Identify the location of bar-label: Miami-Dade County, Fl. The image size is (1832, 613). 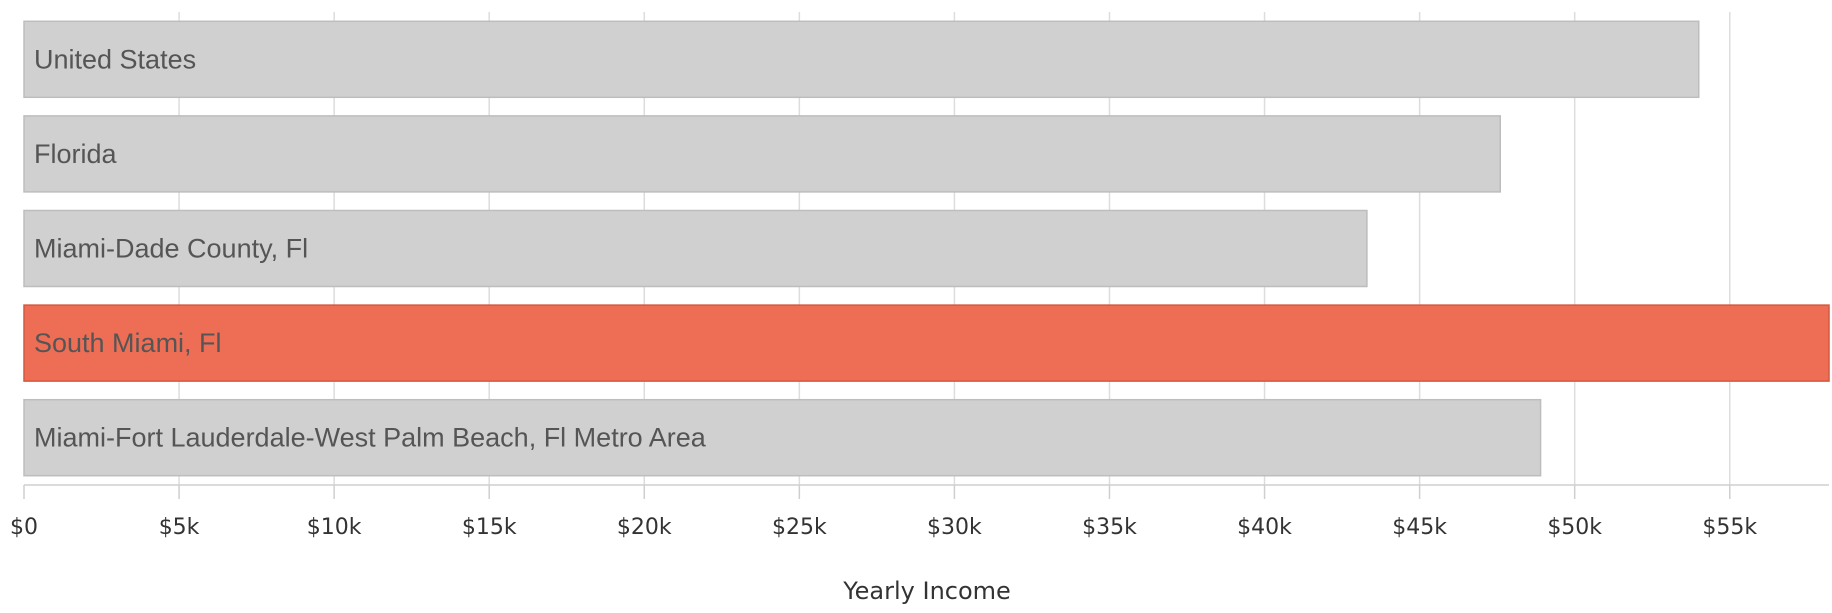
(171, 249).